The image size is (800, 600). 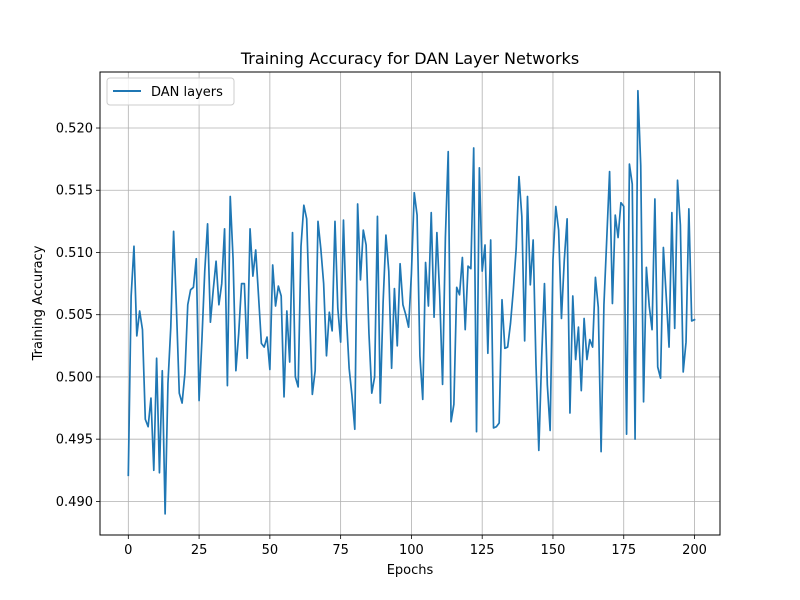 I want to click on x-tick-label: 50, so click(x=270, y=550).